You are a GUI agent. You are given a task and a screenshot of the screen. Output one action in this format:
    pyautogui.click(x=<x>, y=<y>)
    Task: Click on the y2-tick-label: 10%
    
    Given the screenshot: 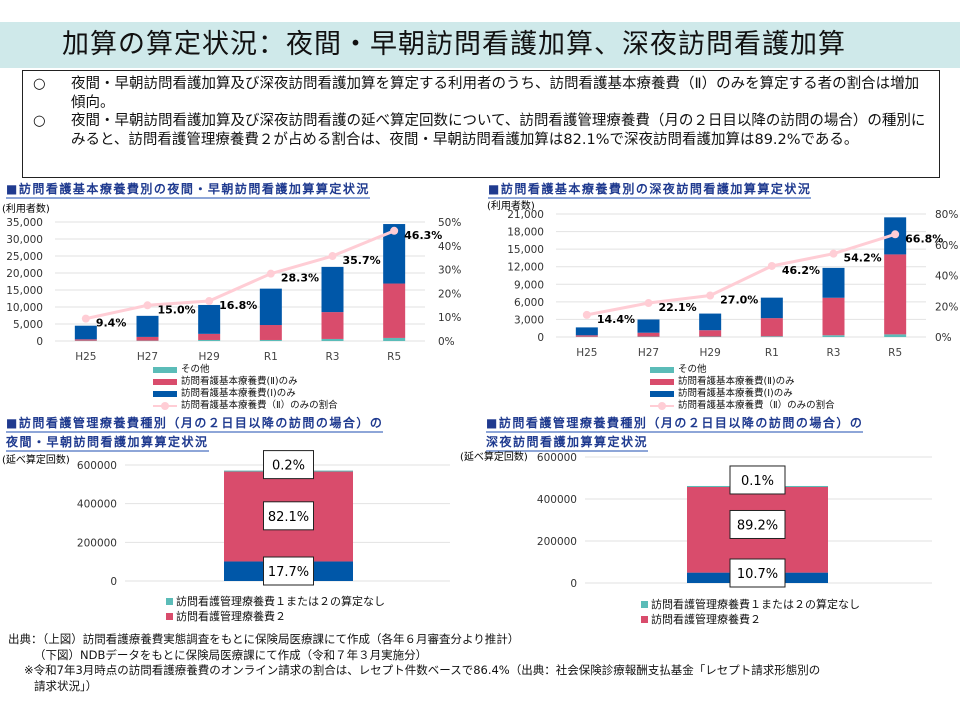 What is the action you would take?
    pyautogui.click(x=449, y=318)
    